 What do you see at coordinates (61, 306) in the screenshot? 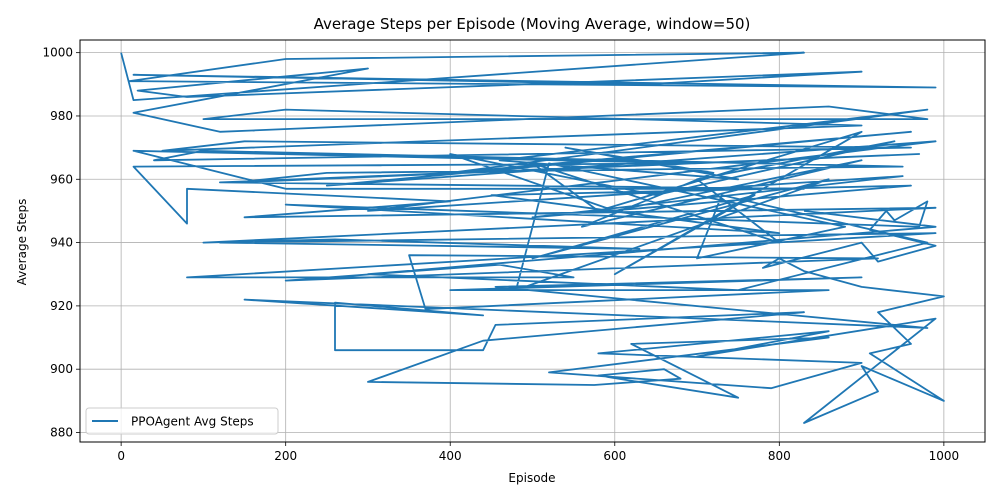
I see `y-tick-label: 920` at bounding box center [61, 306].